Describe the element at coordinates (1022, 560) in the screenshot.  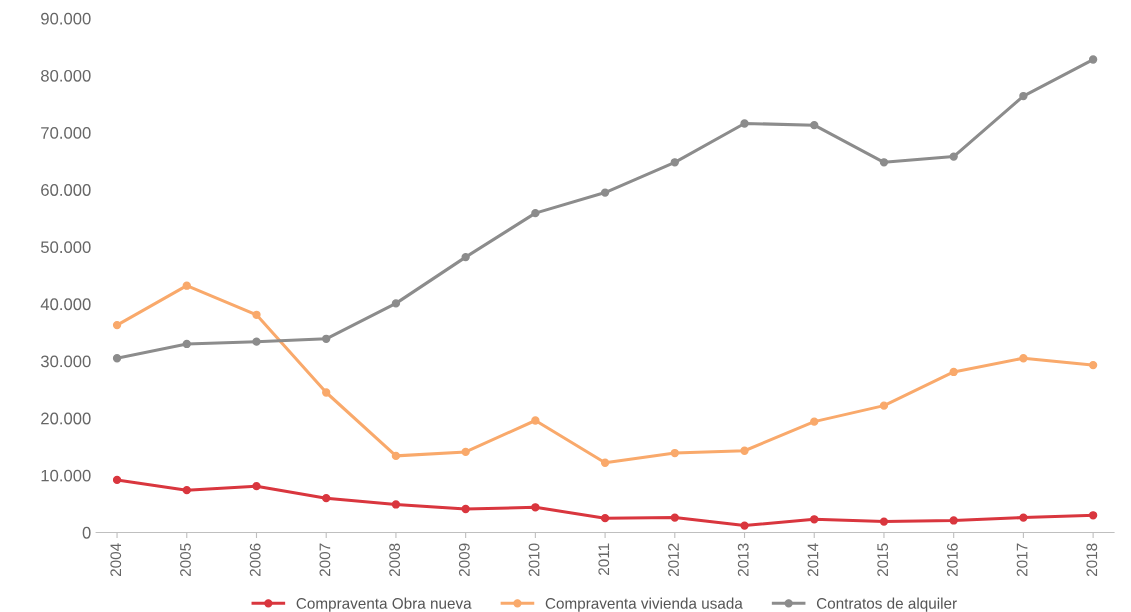
I see `x-tick-label: 2017` at that location.